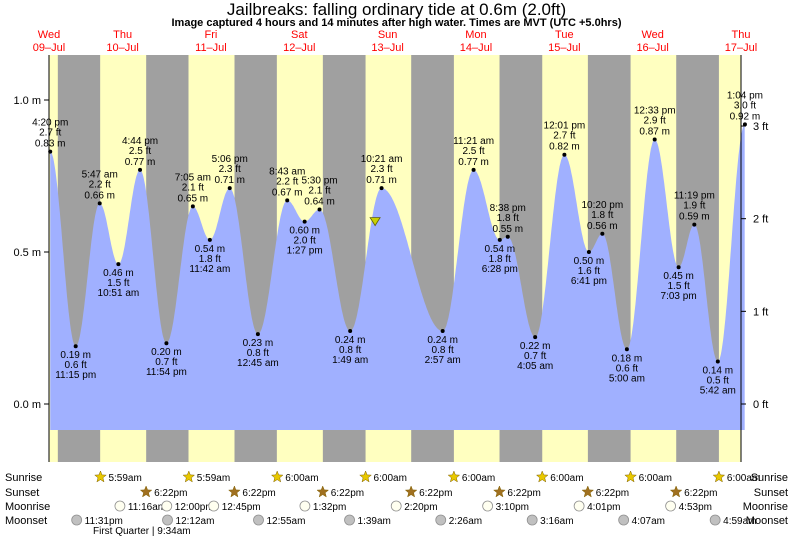 The height and width of the screenshot is (537, 793). I want to click on current-level-marker, so click(375, 222).